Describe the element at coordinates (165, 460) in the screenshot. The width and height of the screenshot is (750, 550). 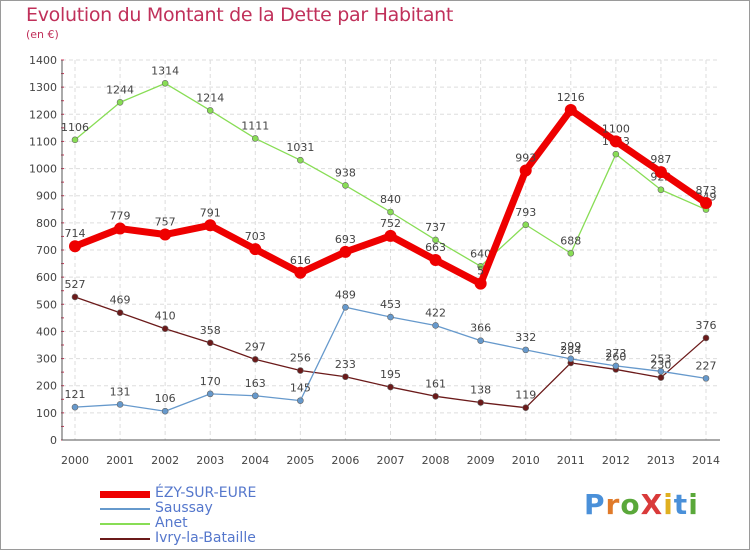
I see `x-tick-label: 2002` at that location.